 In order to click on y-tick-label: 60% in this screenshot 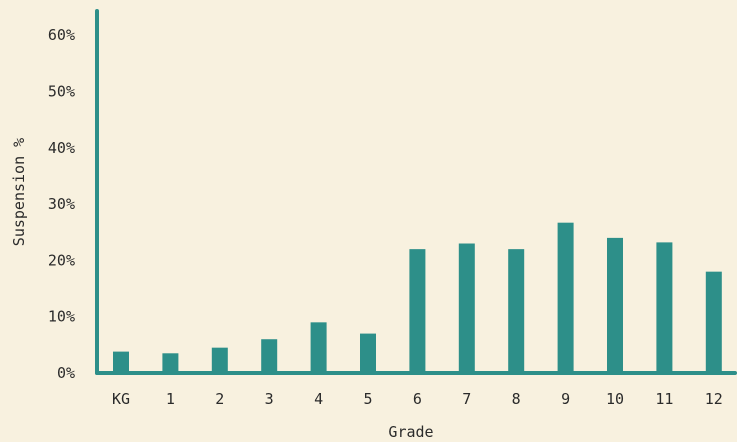, I will do `click(61, 35)`.